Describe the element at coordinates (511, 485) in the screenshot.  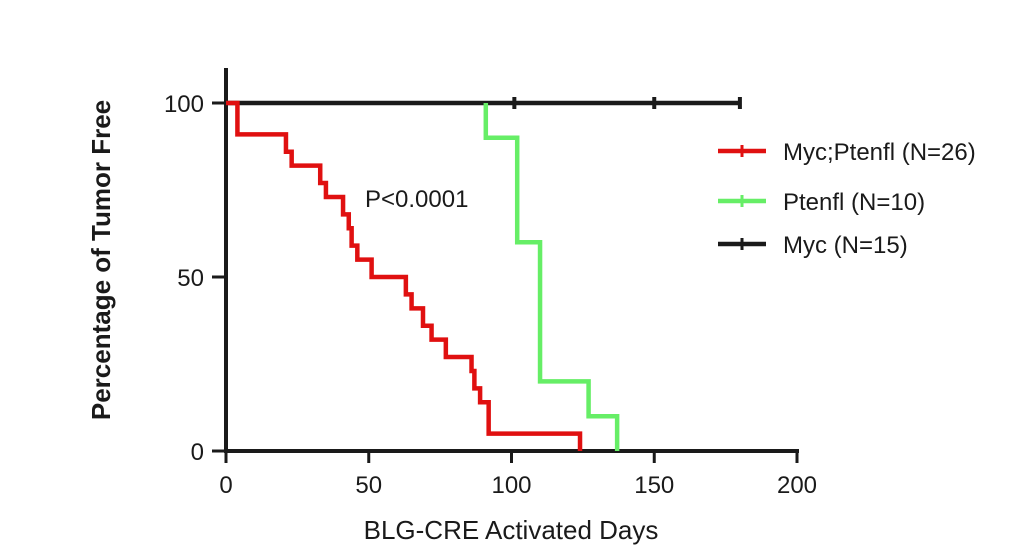
I see `x-tick-label: 100` at that location.